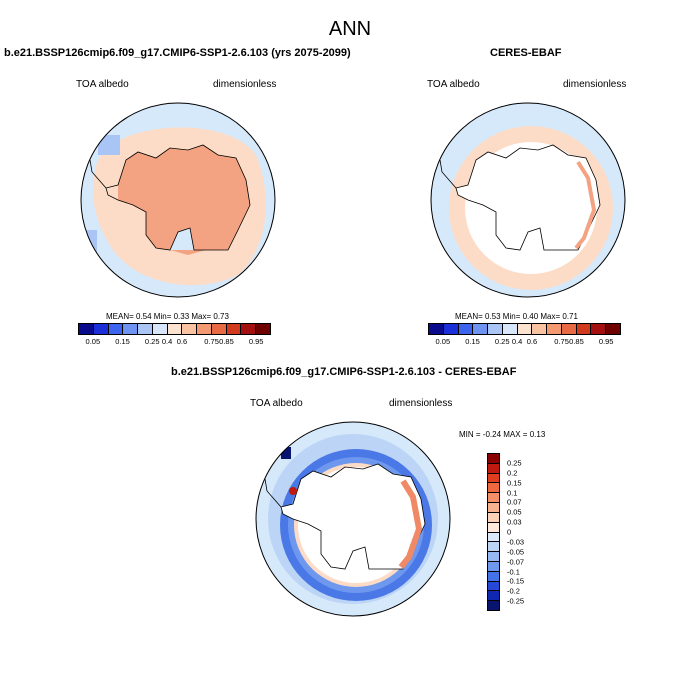 The height and width of the screenshot is (700, 700). Describe the element at coordinates (152, 341) in the screenshot. I see `panel1-colorbar-tick-label: 0.25` at that location.